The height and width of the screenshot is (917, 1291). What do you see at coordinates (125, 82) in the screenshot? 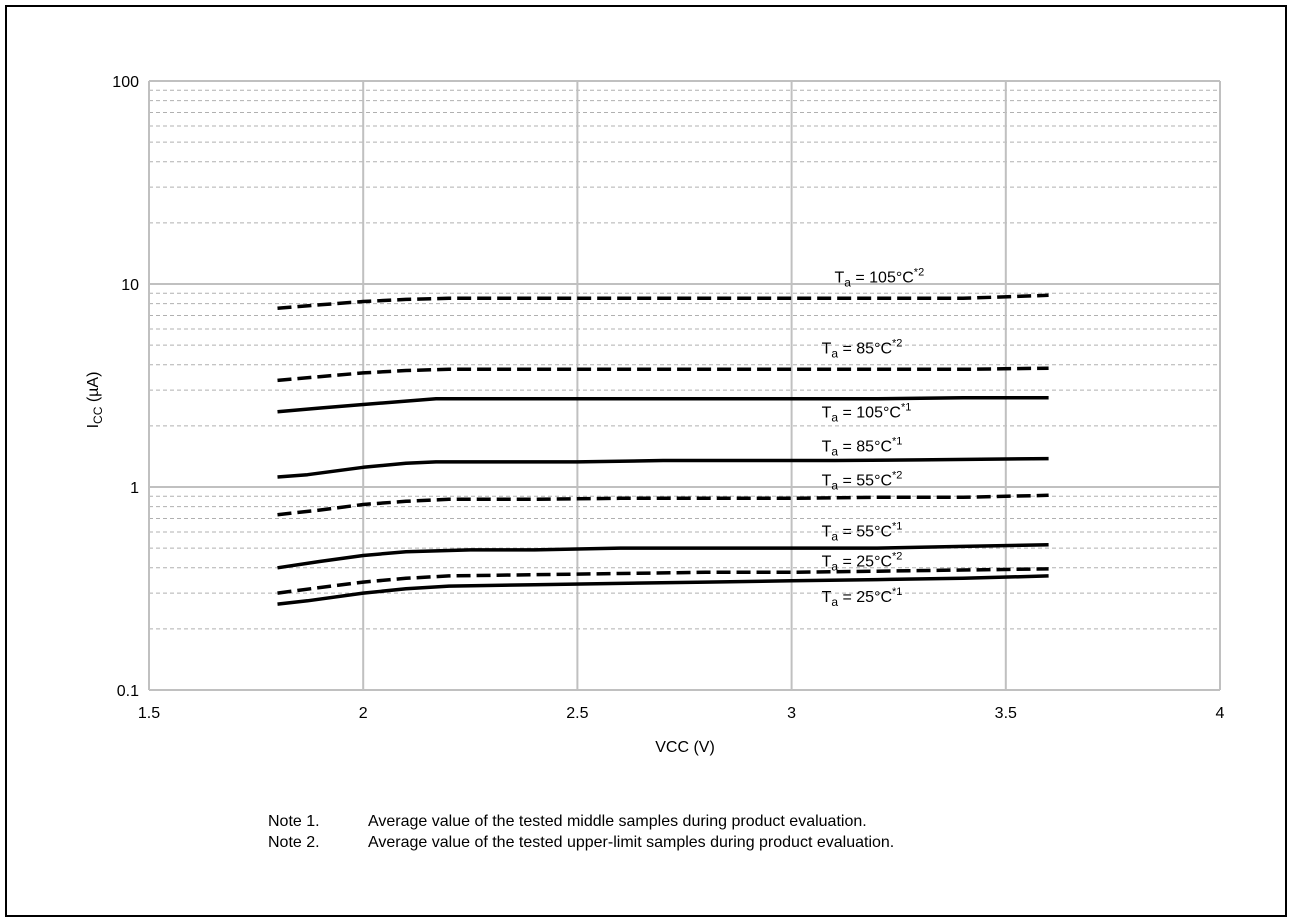
I see `y-tick-label: 100` at bounding box center [125, 82].